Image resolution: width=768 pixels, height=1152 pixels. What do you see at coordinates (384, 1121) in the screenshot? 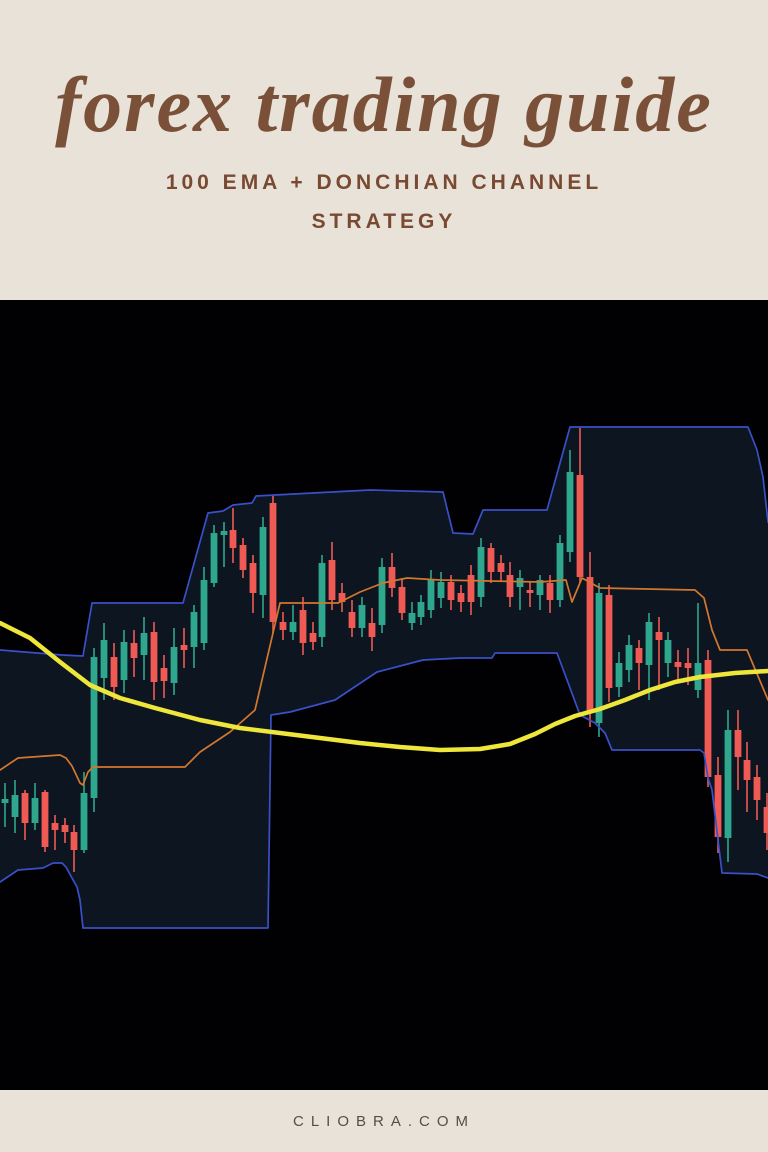
I see `footer: CLIOBRA.COM` at bounding box center [384, 1121].